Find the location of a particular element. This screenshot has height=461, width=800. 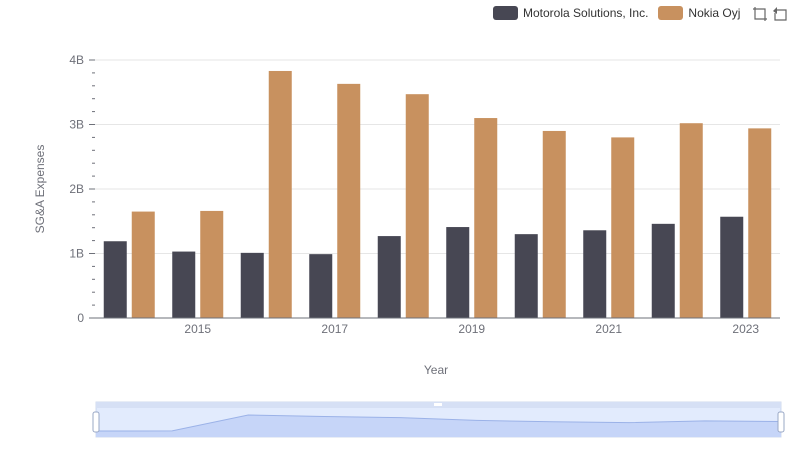

legend-item-nokia: Nokia Oyj is located at coordinates (699, 13).